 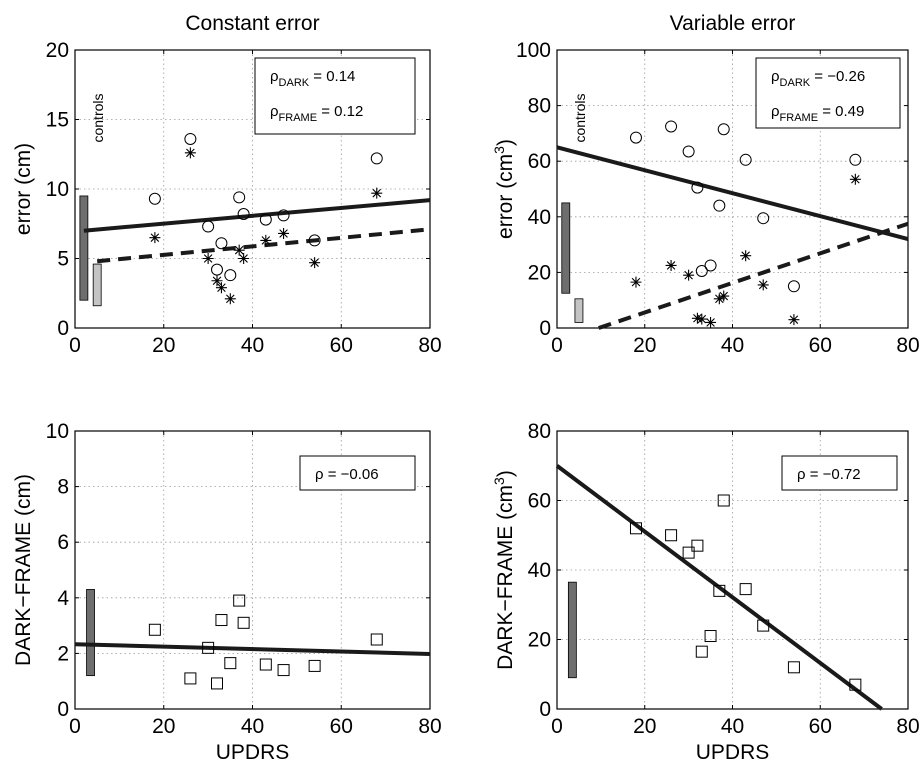 What do you see at coordinates (63, 259) in the screenshot?
I see `y-tick-label: 5` at bounding box center [63, 259].